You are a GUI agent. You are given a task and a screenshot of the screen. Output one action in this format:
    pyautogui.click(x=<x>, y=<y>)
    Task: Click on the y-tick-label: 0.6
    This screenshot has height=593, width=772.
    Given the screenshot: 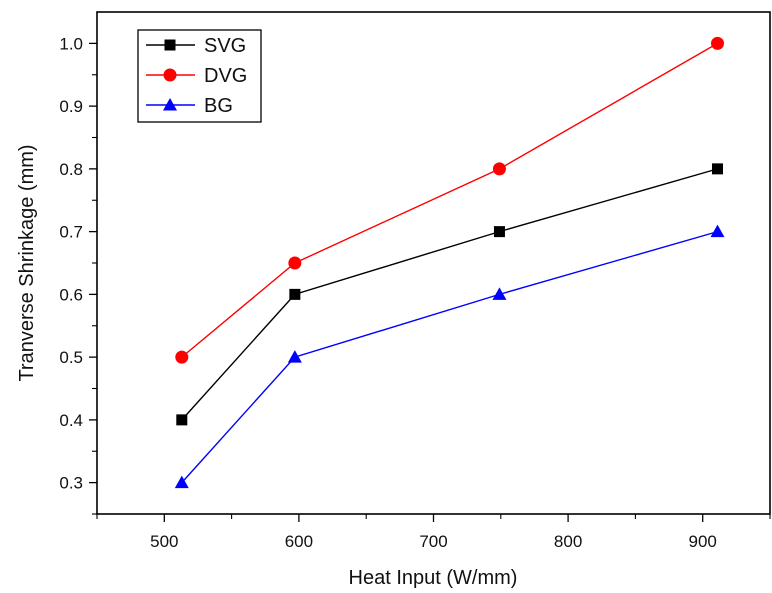 What is the action you would take?
    pyautogui.click(x=71, y=294)
    